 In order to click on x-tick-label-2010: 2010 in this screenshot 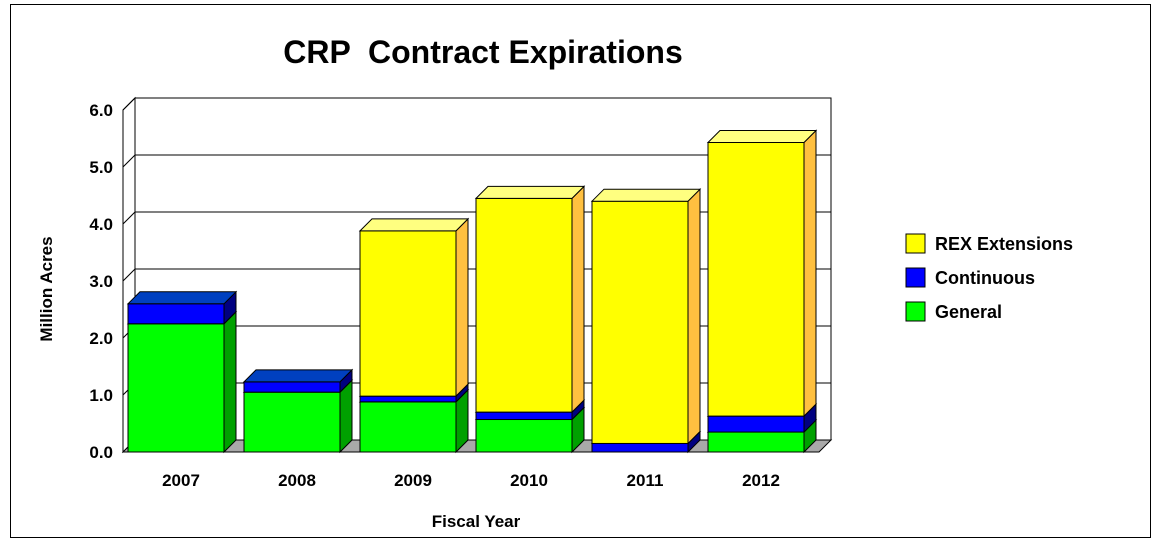, I will do `click(529, 480)`.